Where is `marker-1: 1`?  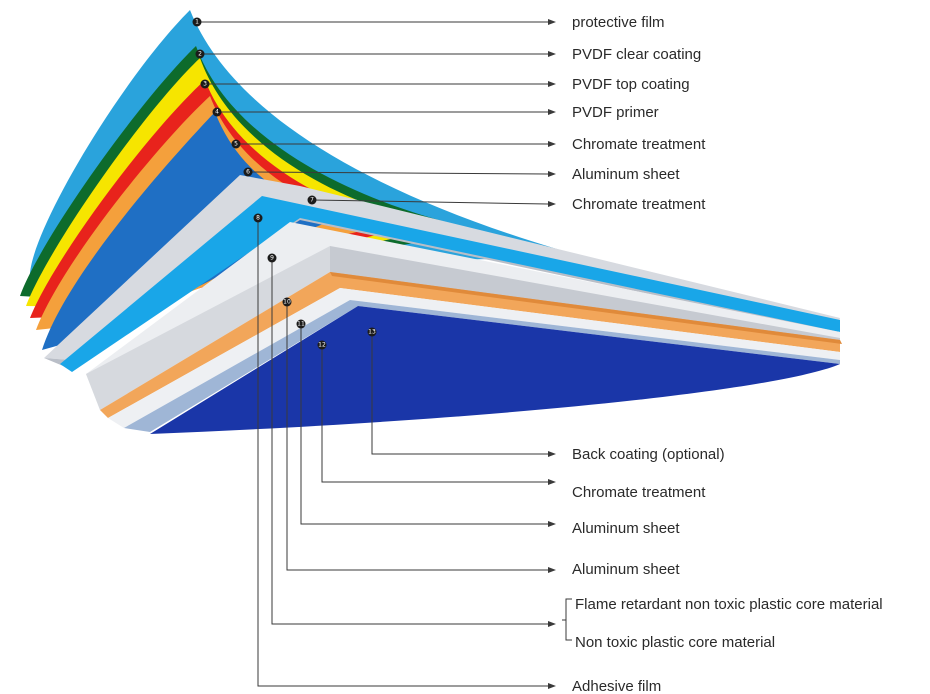 marker-1: 1 is located at coordinates (197, 22).